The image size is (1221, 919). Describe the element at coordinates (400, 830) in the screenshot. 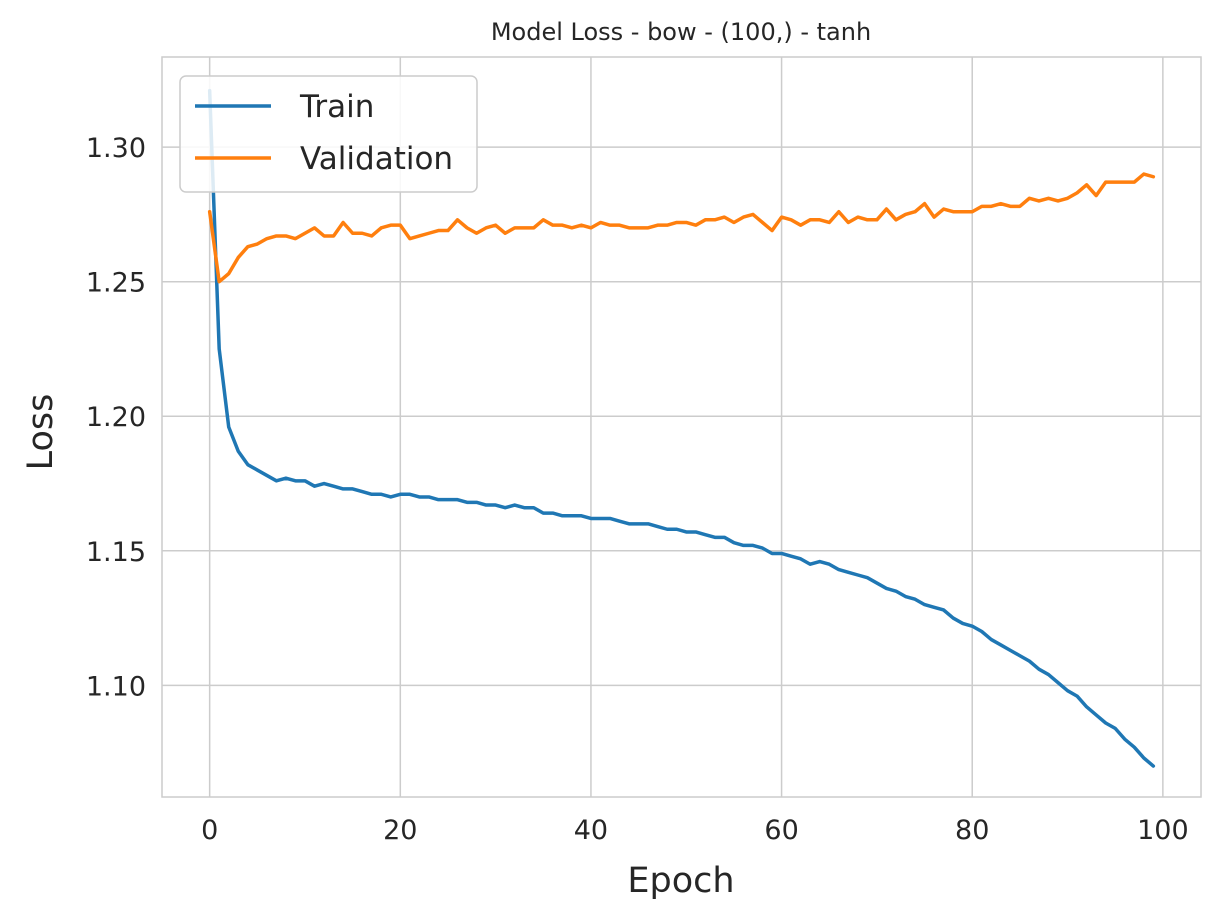

I see `x-tick-label: 20` at that location.